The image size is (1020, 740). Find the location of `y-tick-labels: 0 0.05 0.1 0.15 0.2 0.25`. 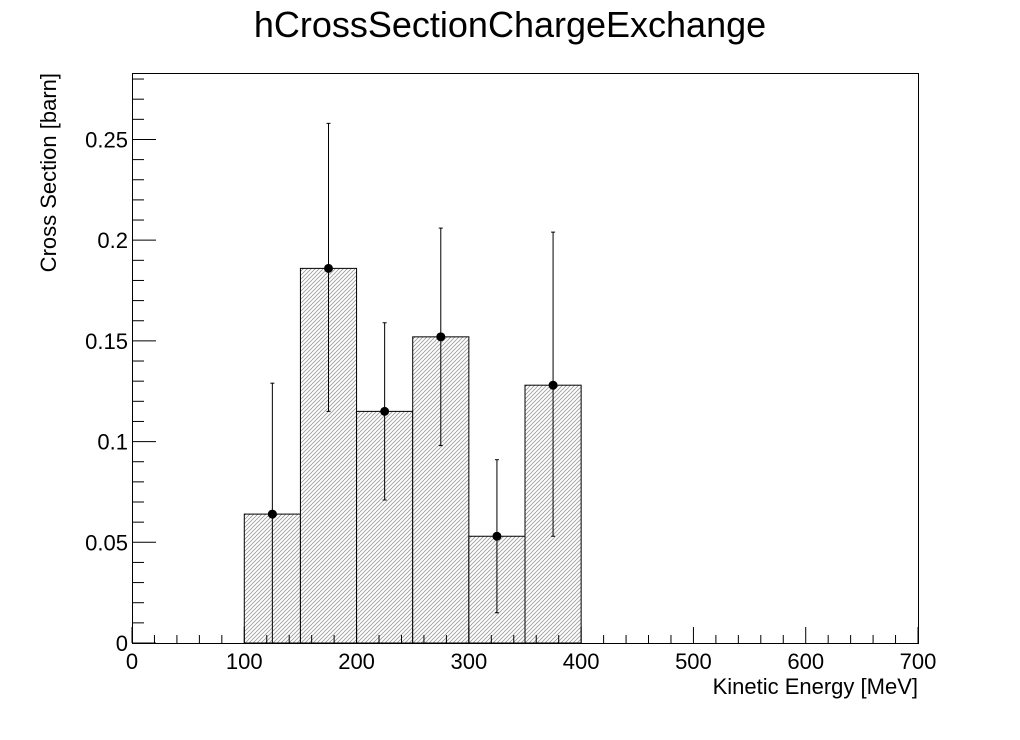

y-tick-labels: 0 0.05 0.1 0.15 0.2 0.25 is located at coordinates (106, 391).